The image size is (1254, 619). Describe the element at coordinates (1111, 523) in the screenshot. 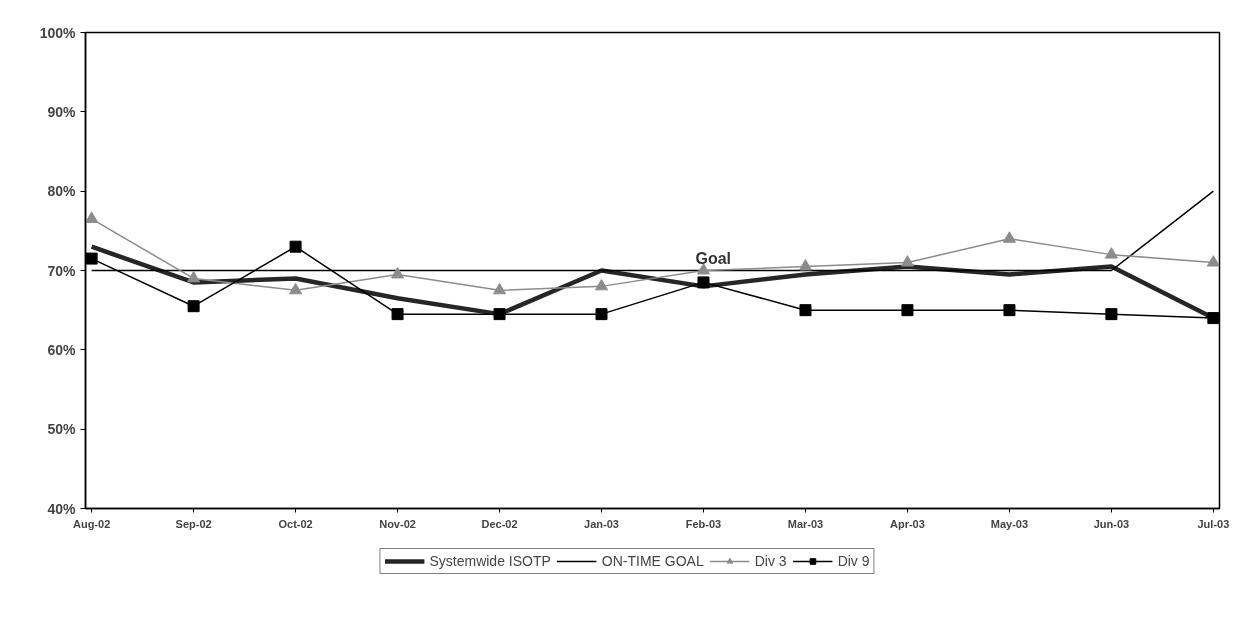

I see `x-tick-label: Jun-03` at that location.